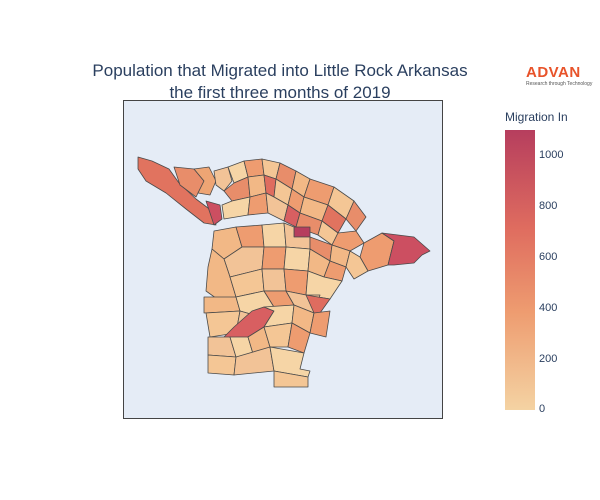  Describe the element at coordinates (551, 155) in the screenshot. I see `colorbar-tick-label: 1000` at that location.